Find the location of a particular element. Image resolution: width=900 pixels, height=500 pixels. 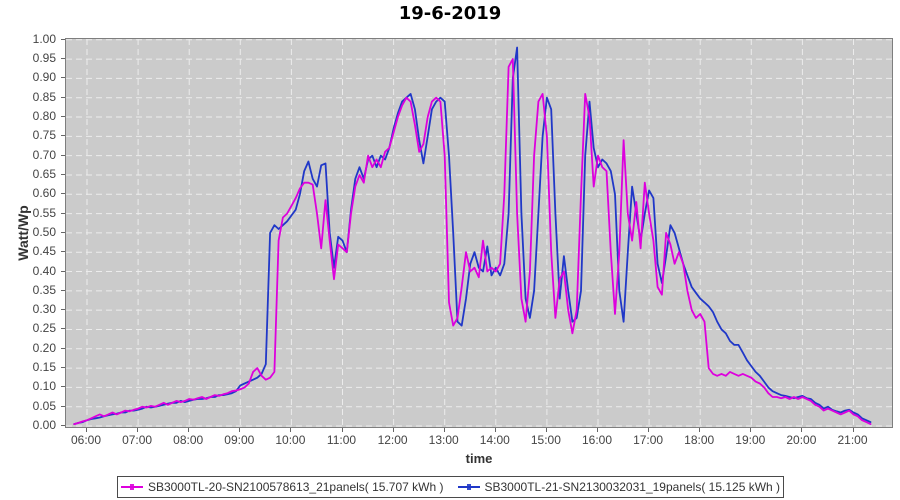

x-tick-label: 17:00 is located at coordinates (648, 440).